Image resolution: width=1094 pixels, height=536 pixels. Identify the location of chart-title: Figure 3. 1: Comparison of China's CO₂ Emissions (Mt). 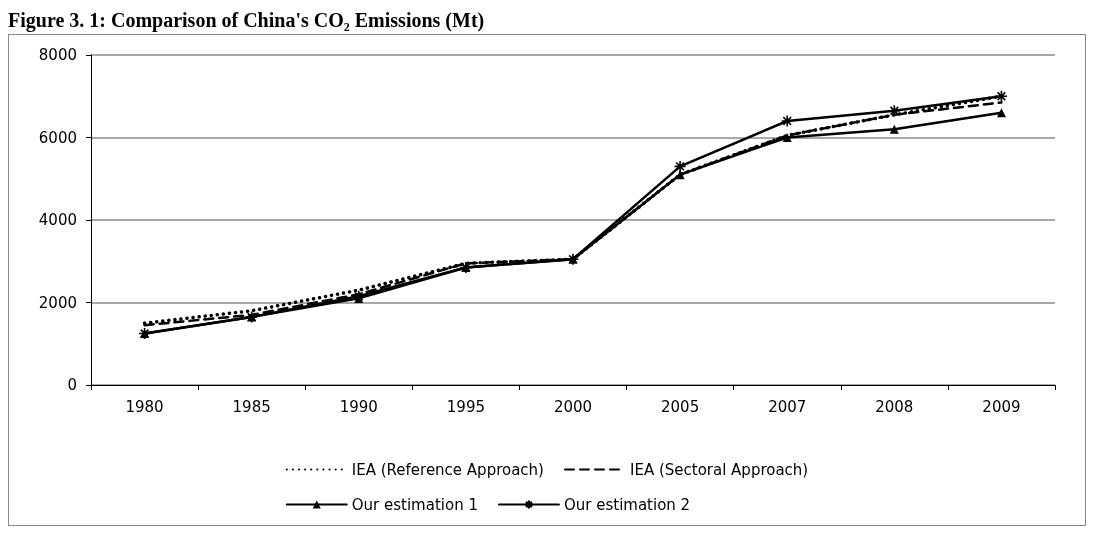
(247, 20).